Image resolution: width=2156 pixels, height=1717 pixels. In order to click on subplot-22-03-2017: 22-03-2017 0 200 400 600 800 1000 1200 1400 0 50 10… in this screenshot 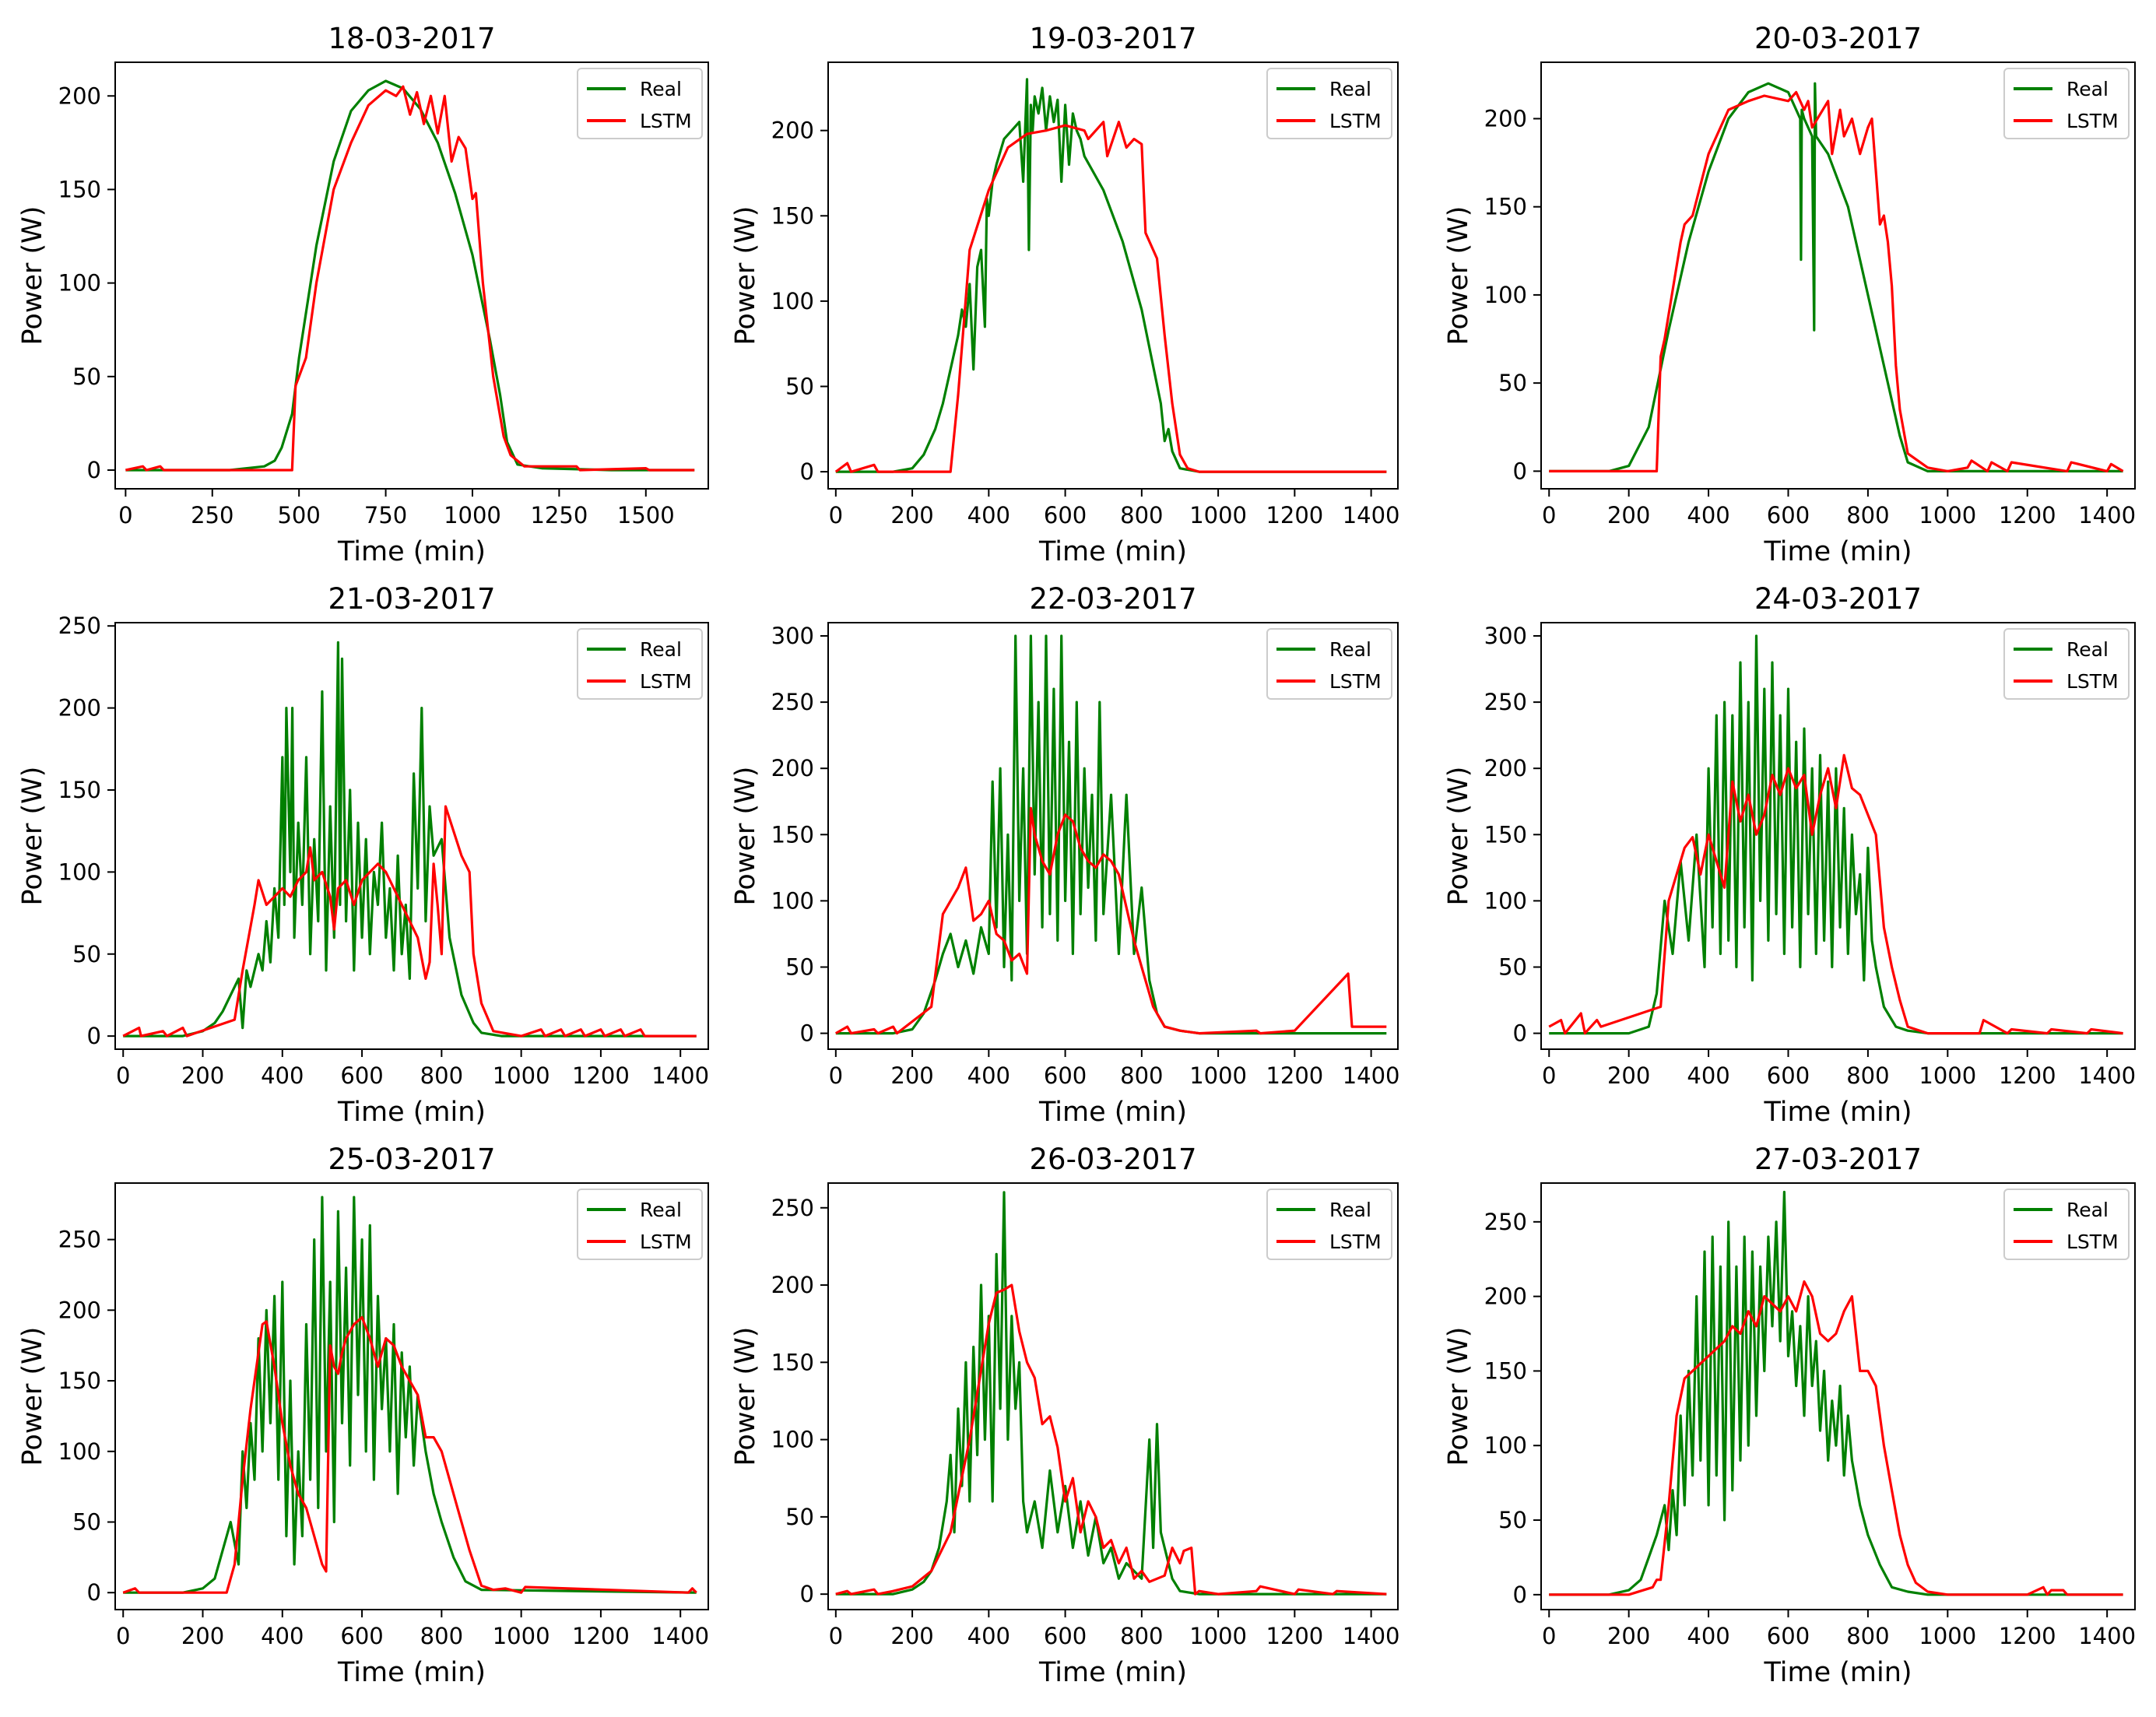, I will do `click(1065, 855)`.